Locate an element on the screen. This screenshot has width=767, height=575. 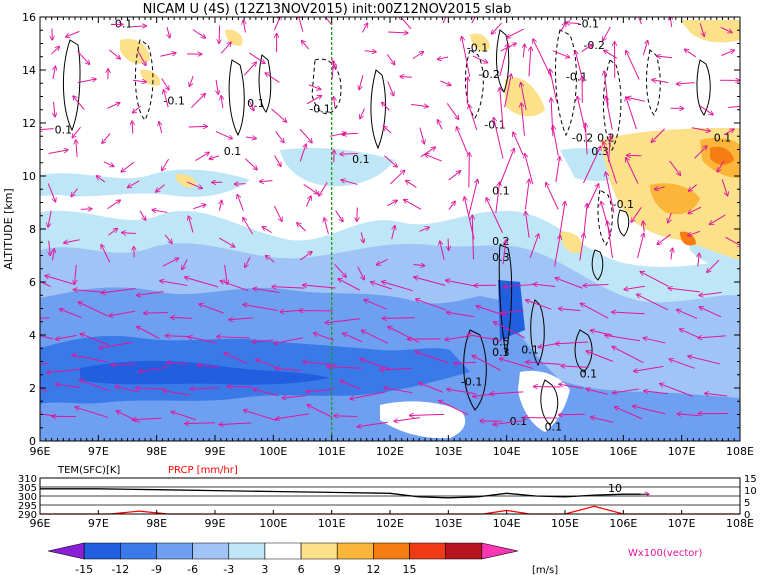
x-tick-label: 102E is located at coordinates (390, 451).